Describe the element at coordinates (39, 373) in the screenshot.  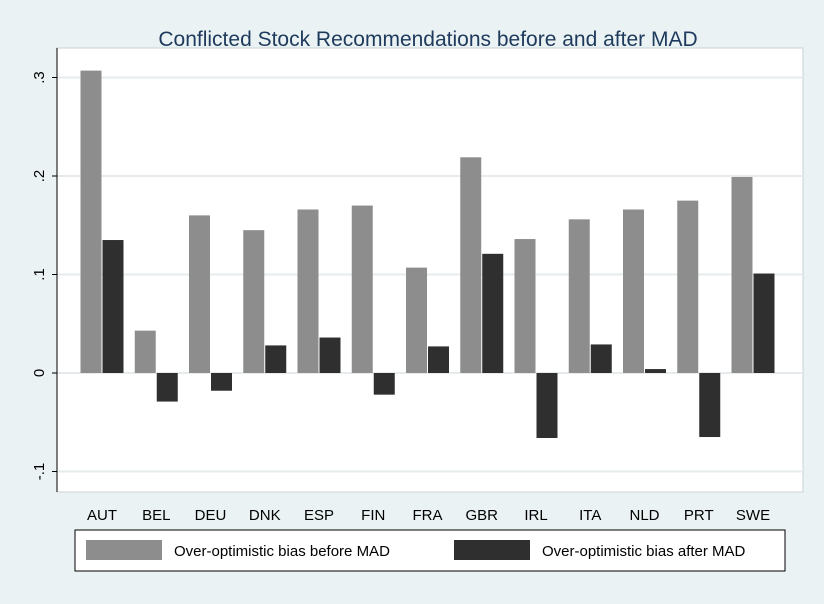
I see `y-tick-label: 0` at that location.